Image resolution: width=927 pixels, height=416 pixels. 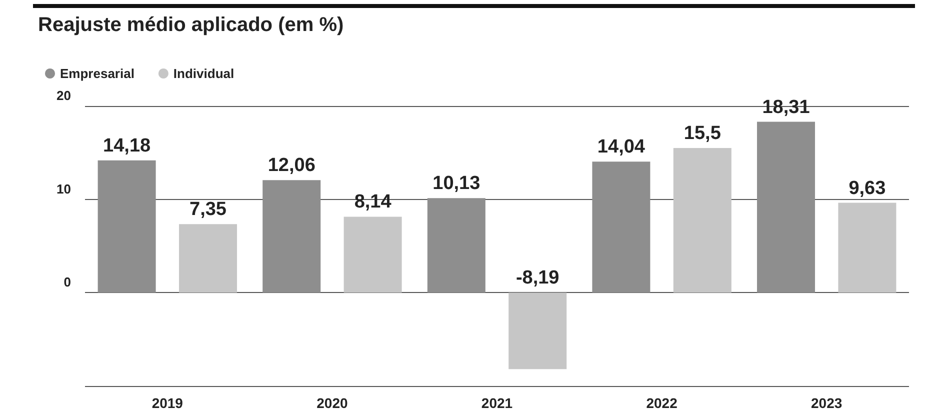 What do you see at coordinates (63, 95) in the screenshot?
I see `y-tick-label: 20` at bounding box center [63, 95].